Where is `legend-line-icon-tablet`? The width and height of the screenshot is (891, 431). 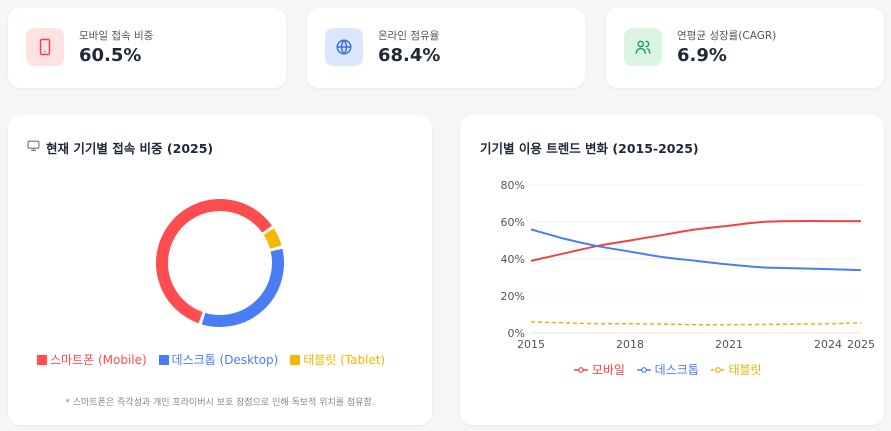 legend-line-icon-tablet is located at coordinates (717, 370).